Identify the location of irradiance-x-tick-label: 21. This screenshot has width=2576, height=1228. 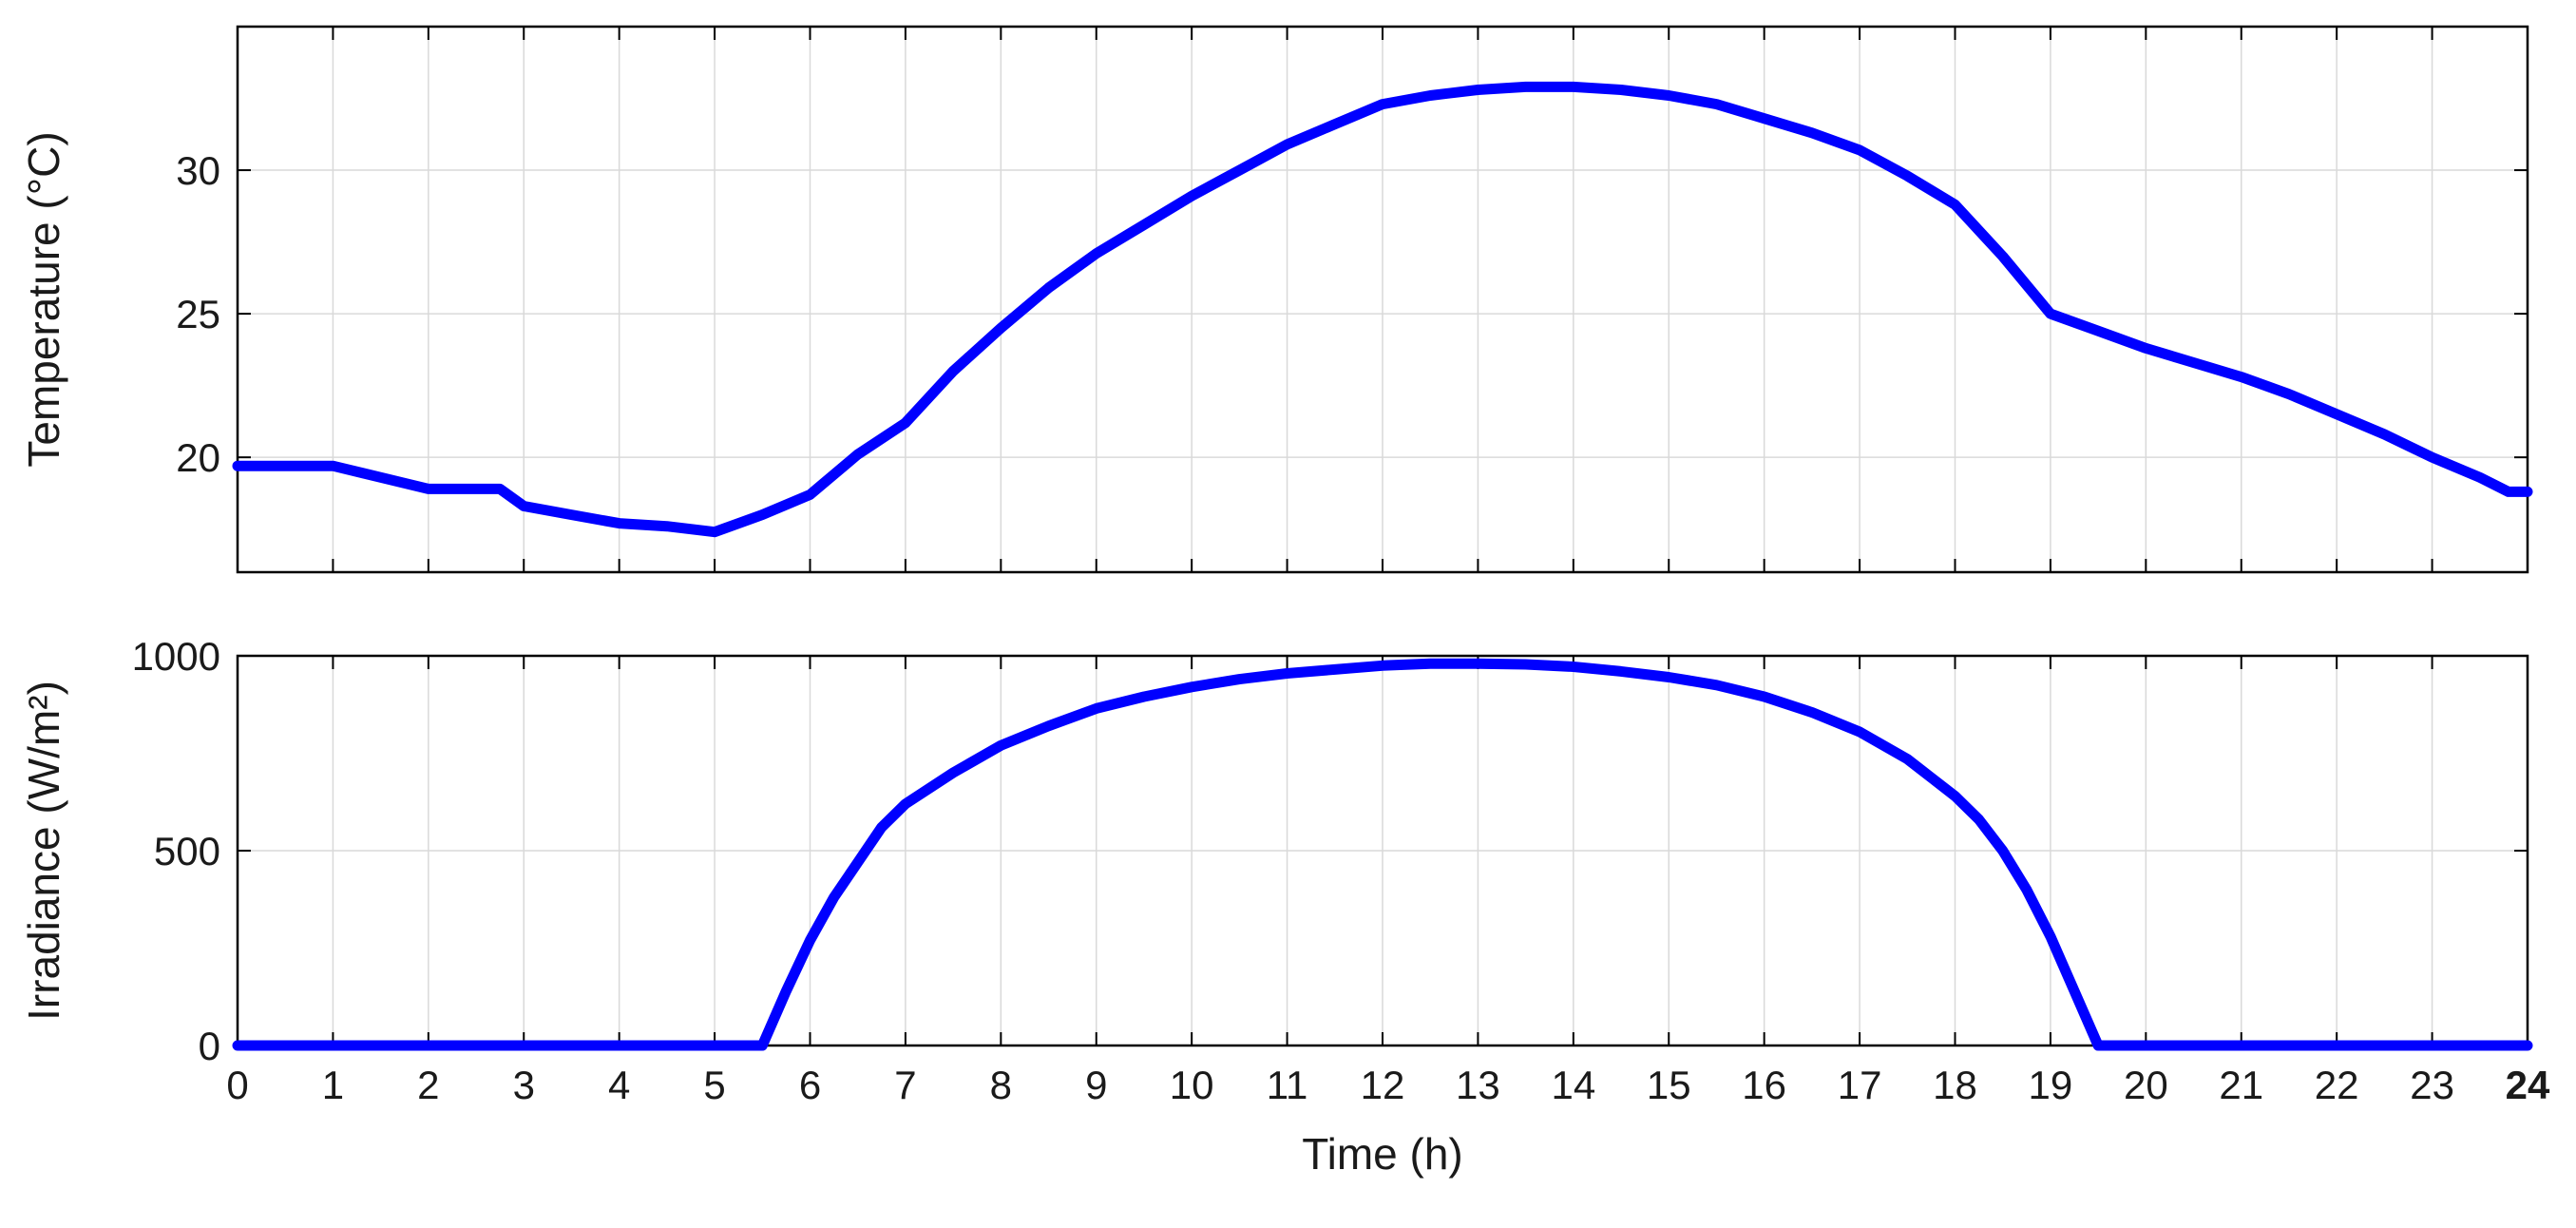
(2241, 1085).